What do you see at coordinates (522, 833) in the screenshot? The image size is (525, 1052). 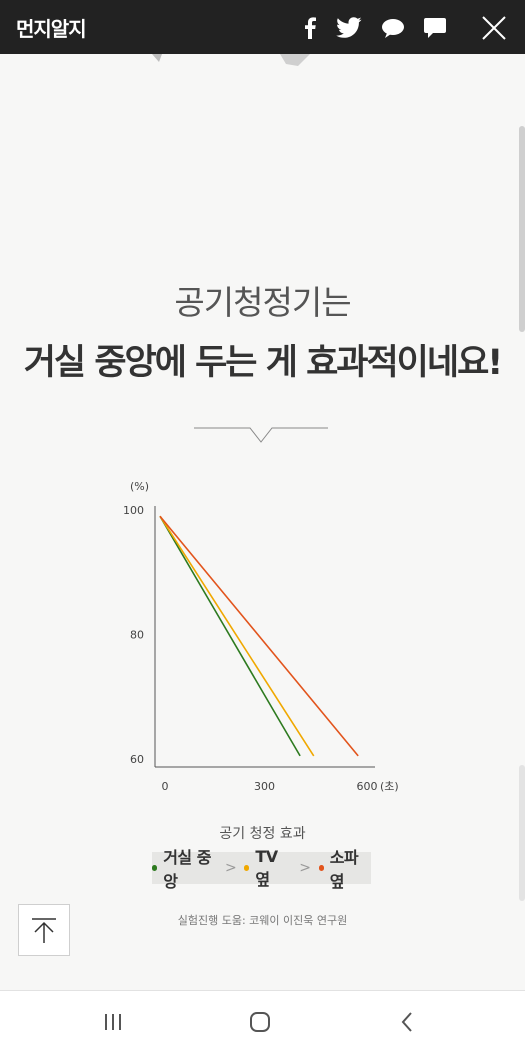 I see `scrollbar-track` at bounding box center [522, 833].